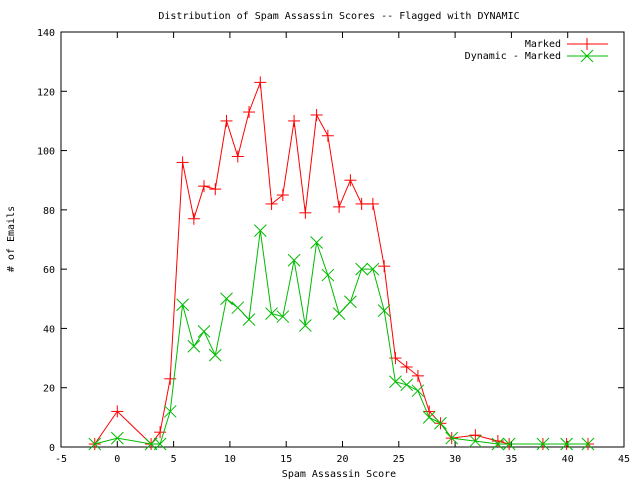  Describe the element at coordinates (339, 474) in the screenshot. I see `x-axis-label: Spam Assassin Score` at that location.